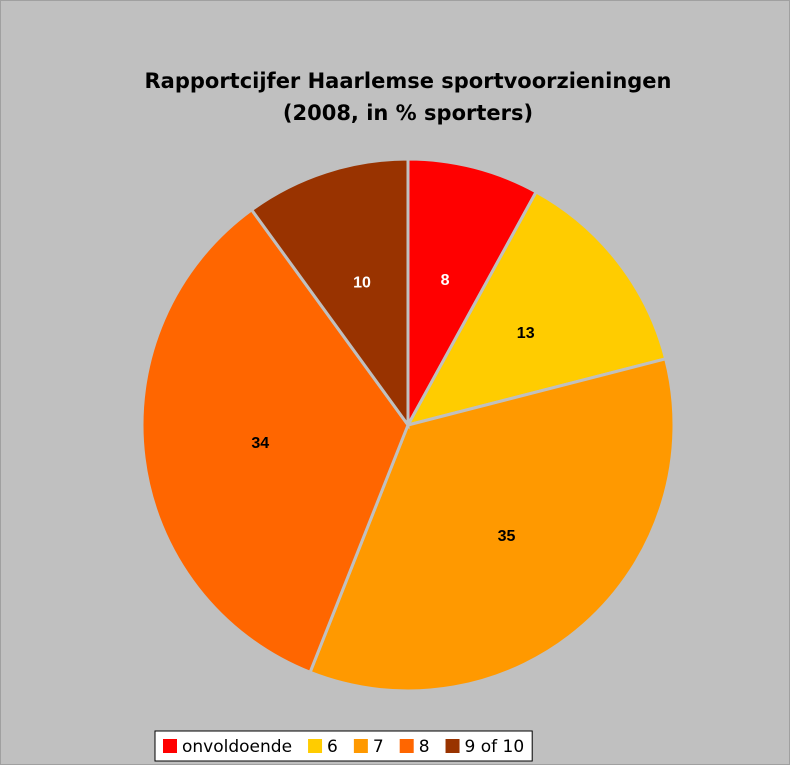  I want to click on legend-label: 8, so click(424, 747).